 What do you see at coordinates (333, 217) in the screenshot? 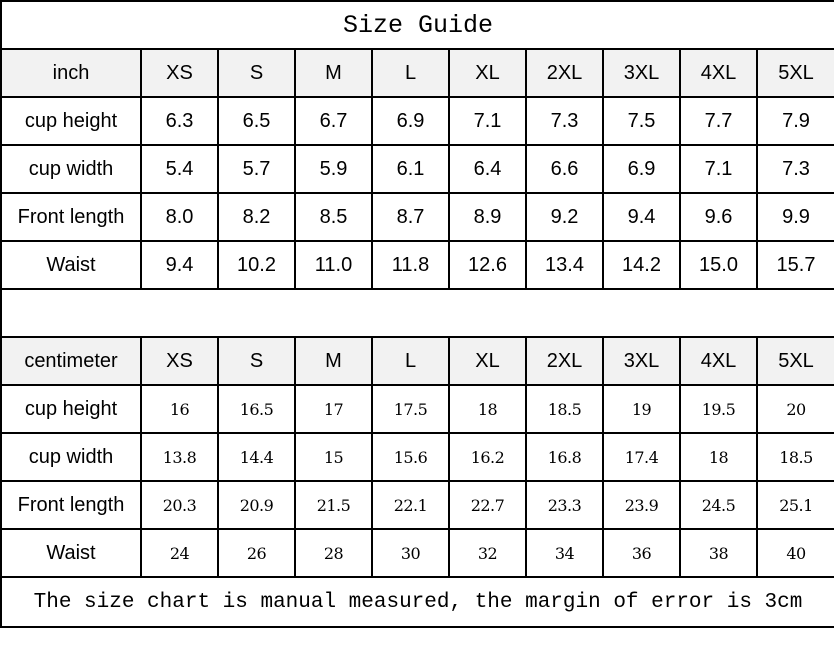
I see `measurement-cell: 8.5` at bounding box center [333, 217].